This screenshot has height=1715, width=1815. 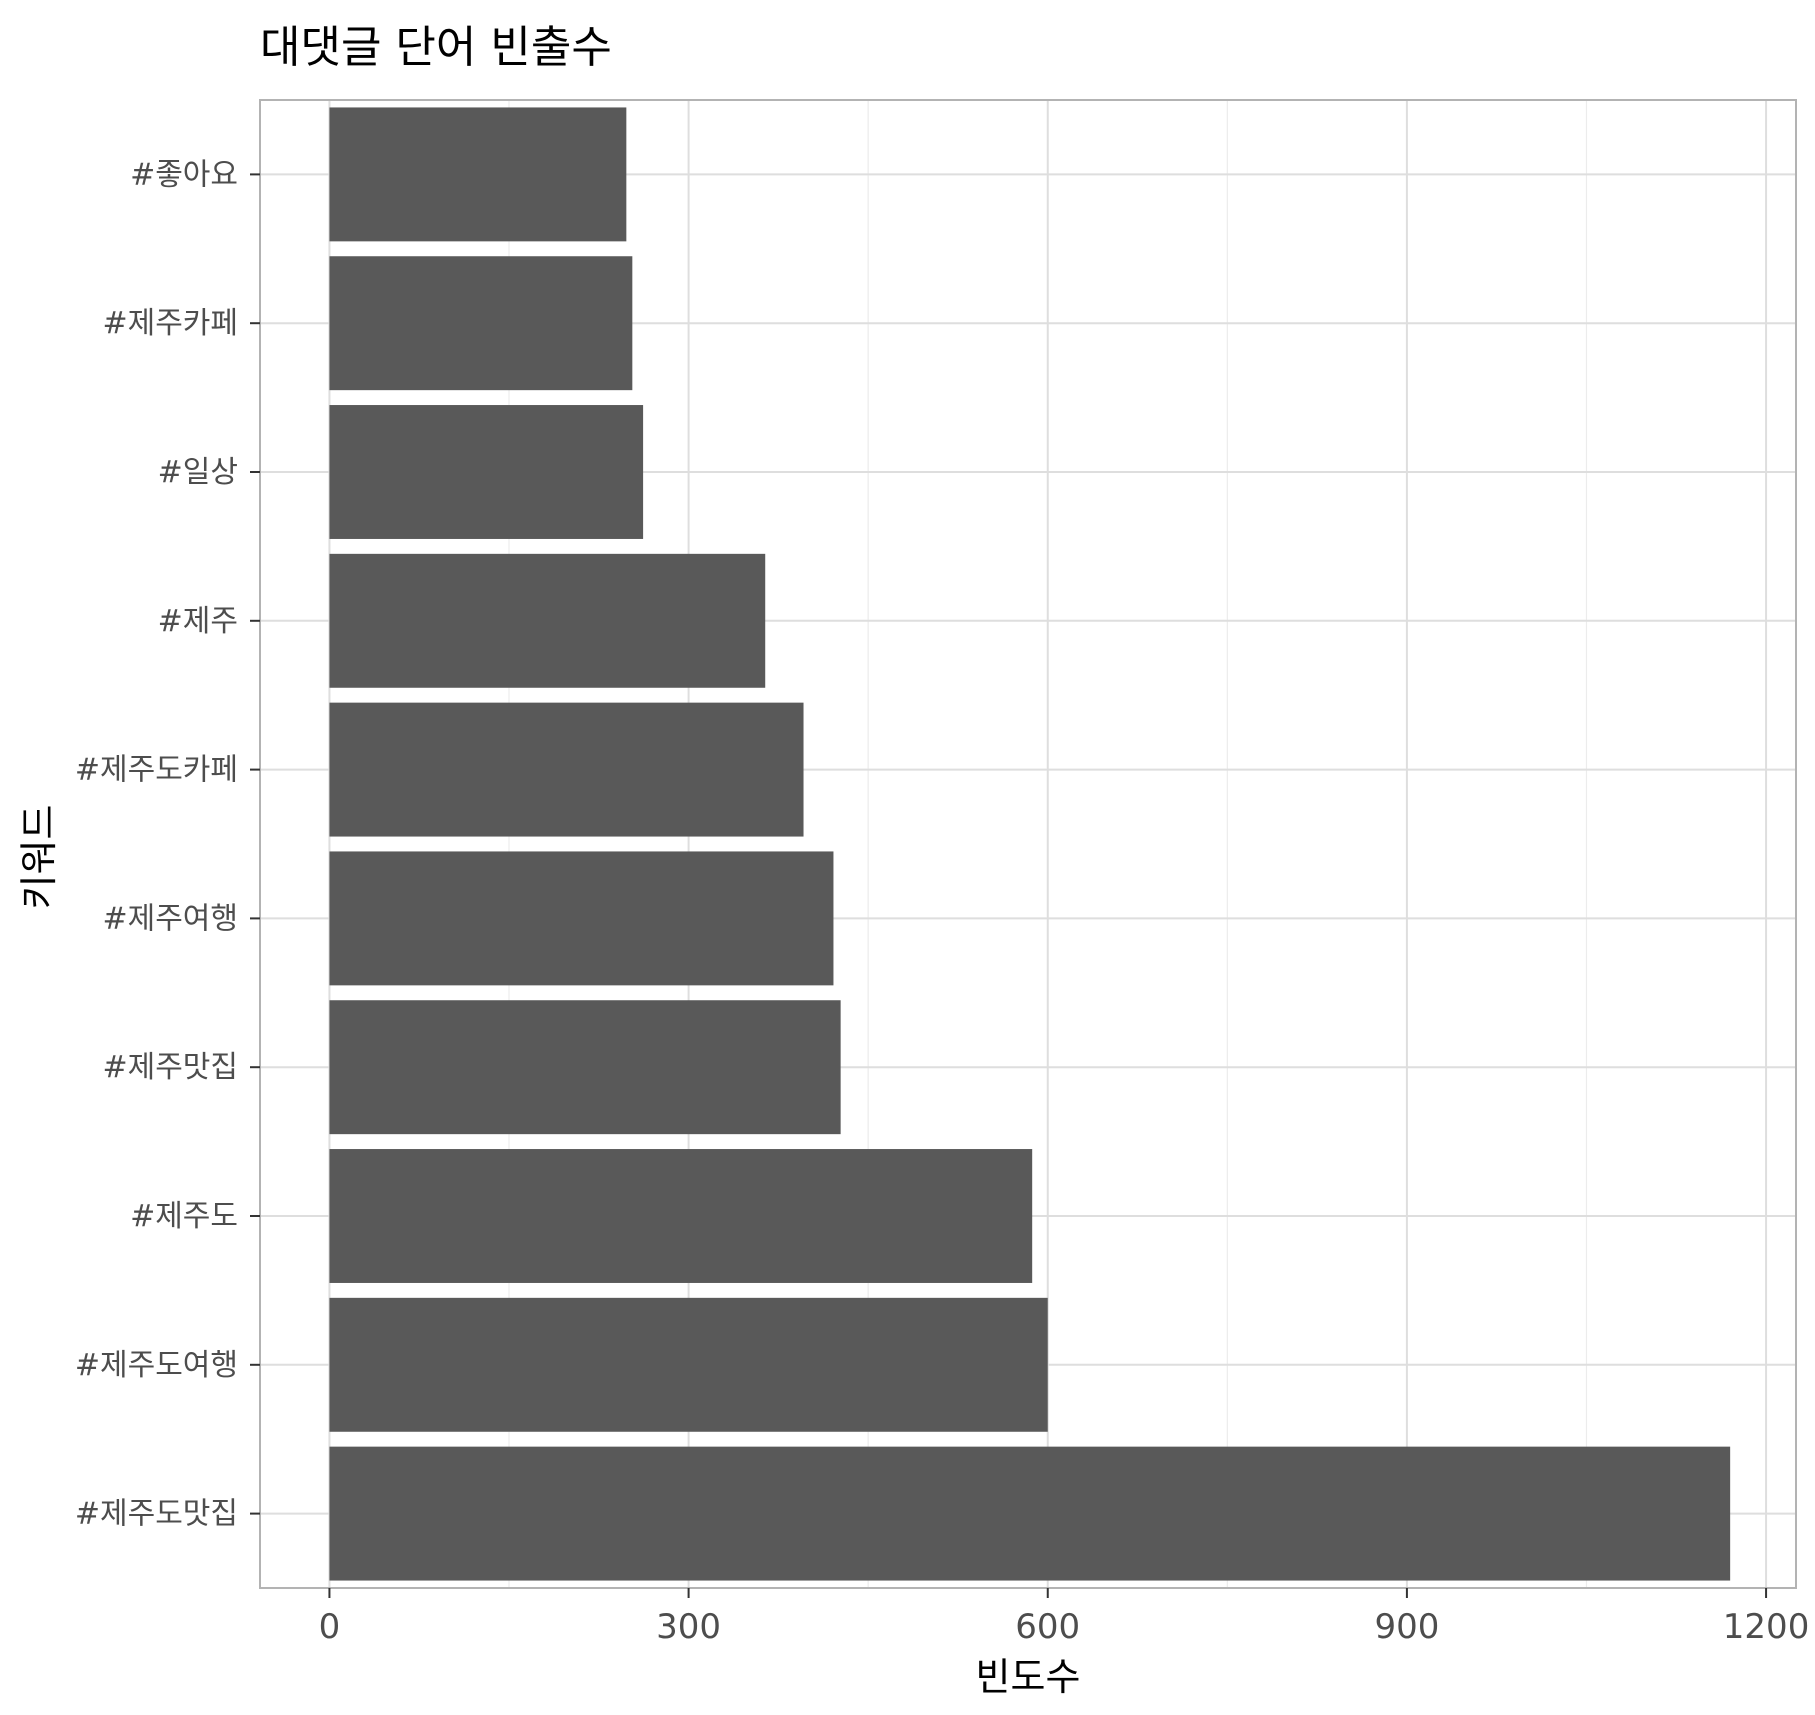 What do you see at coordinates (170, 323) in the screenshot?
I see `y-tick-label: #제주카페` at bounding box center [170, 323].